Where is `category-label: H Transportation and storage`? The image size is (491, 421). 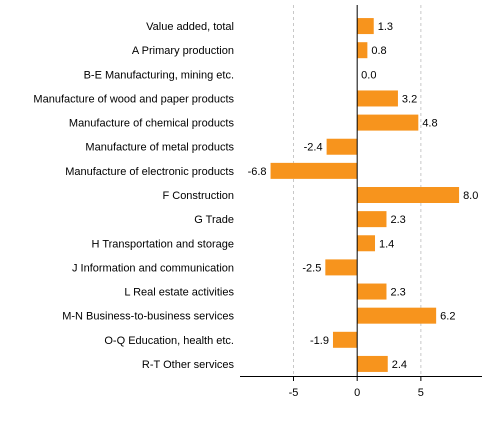 category-label: H Transportation and storage is located at coordinates (163, 244).